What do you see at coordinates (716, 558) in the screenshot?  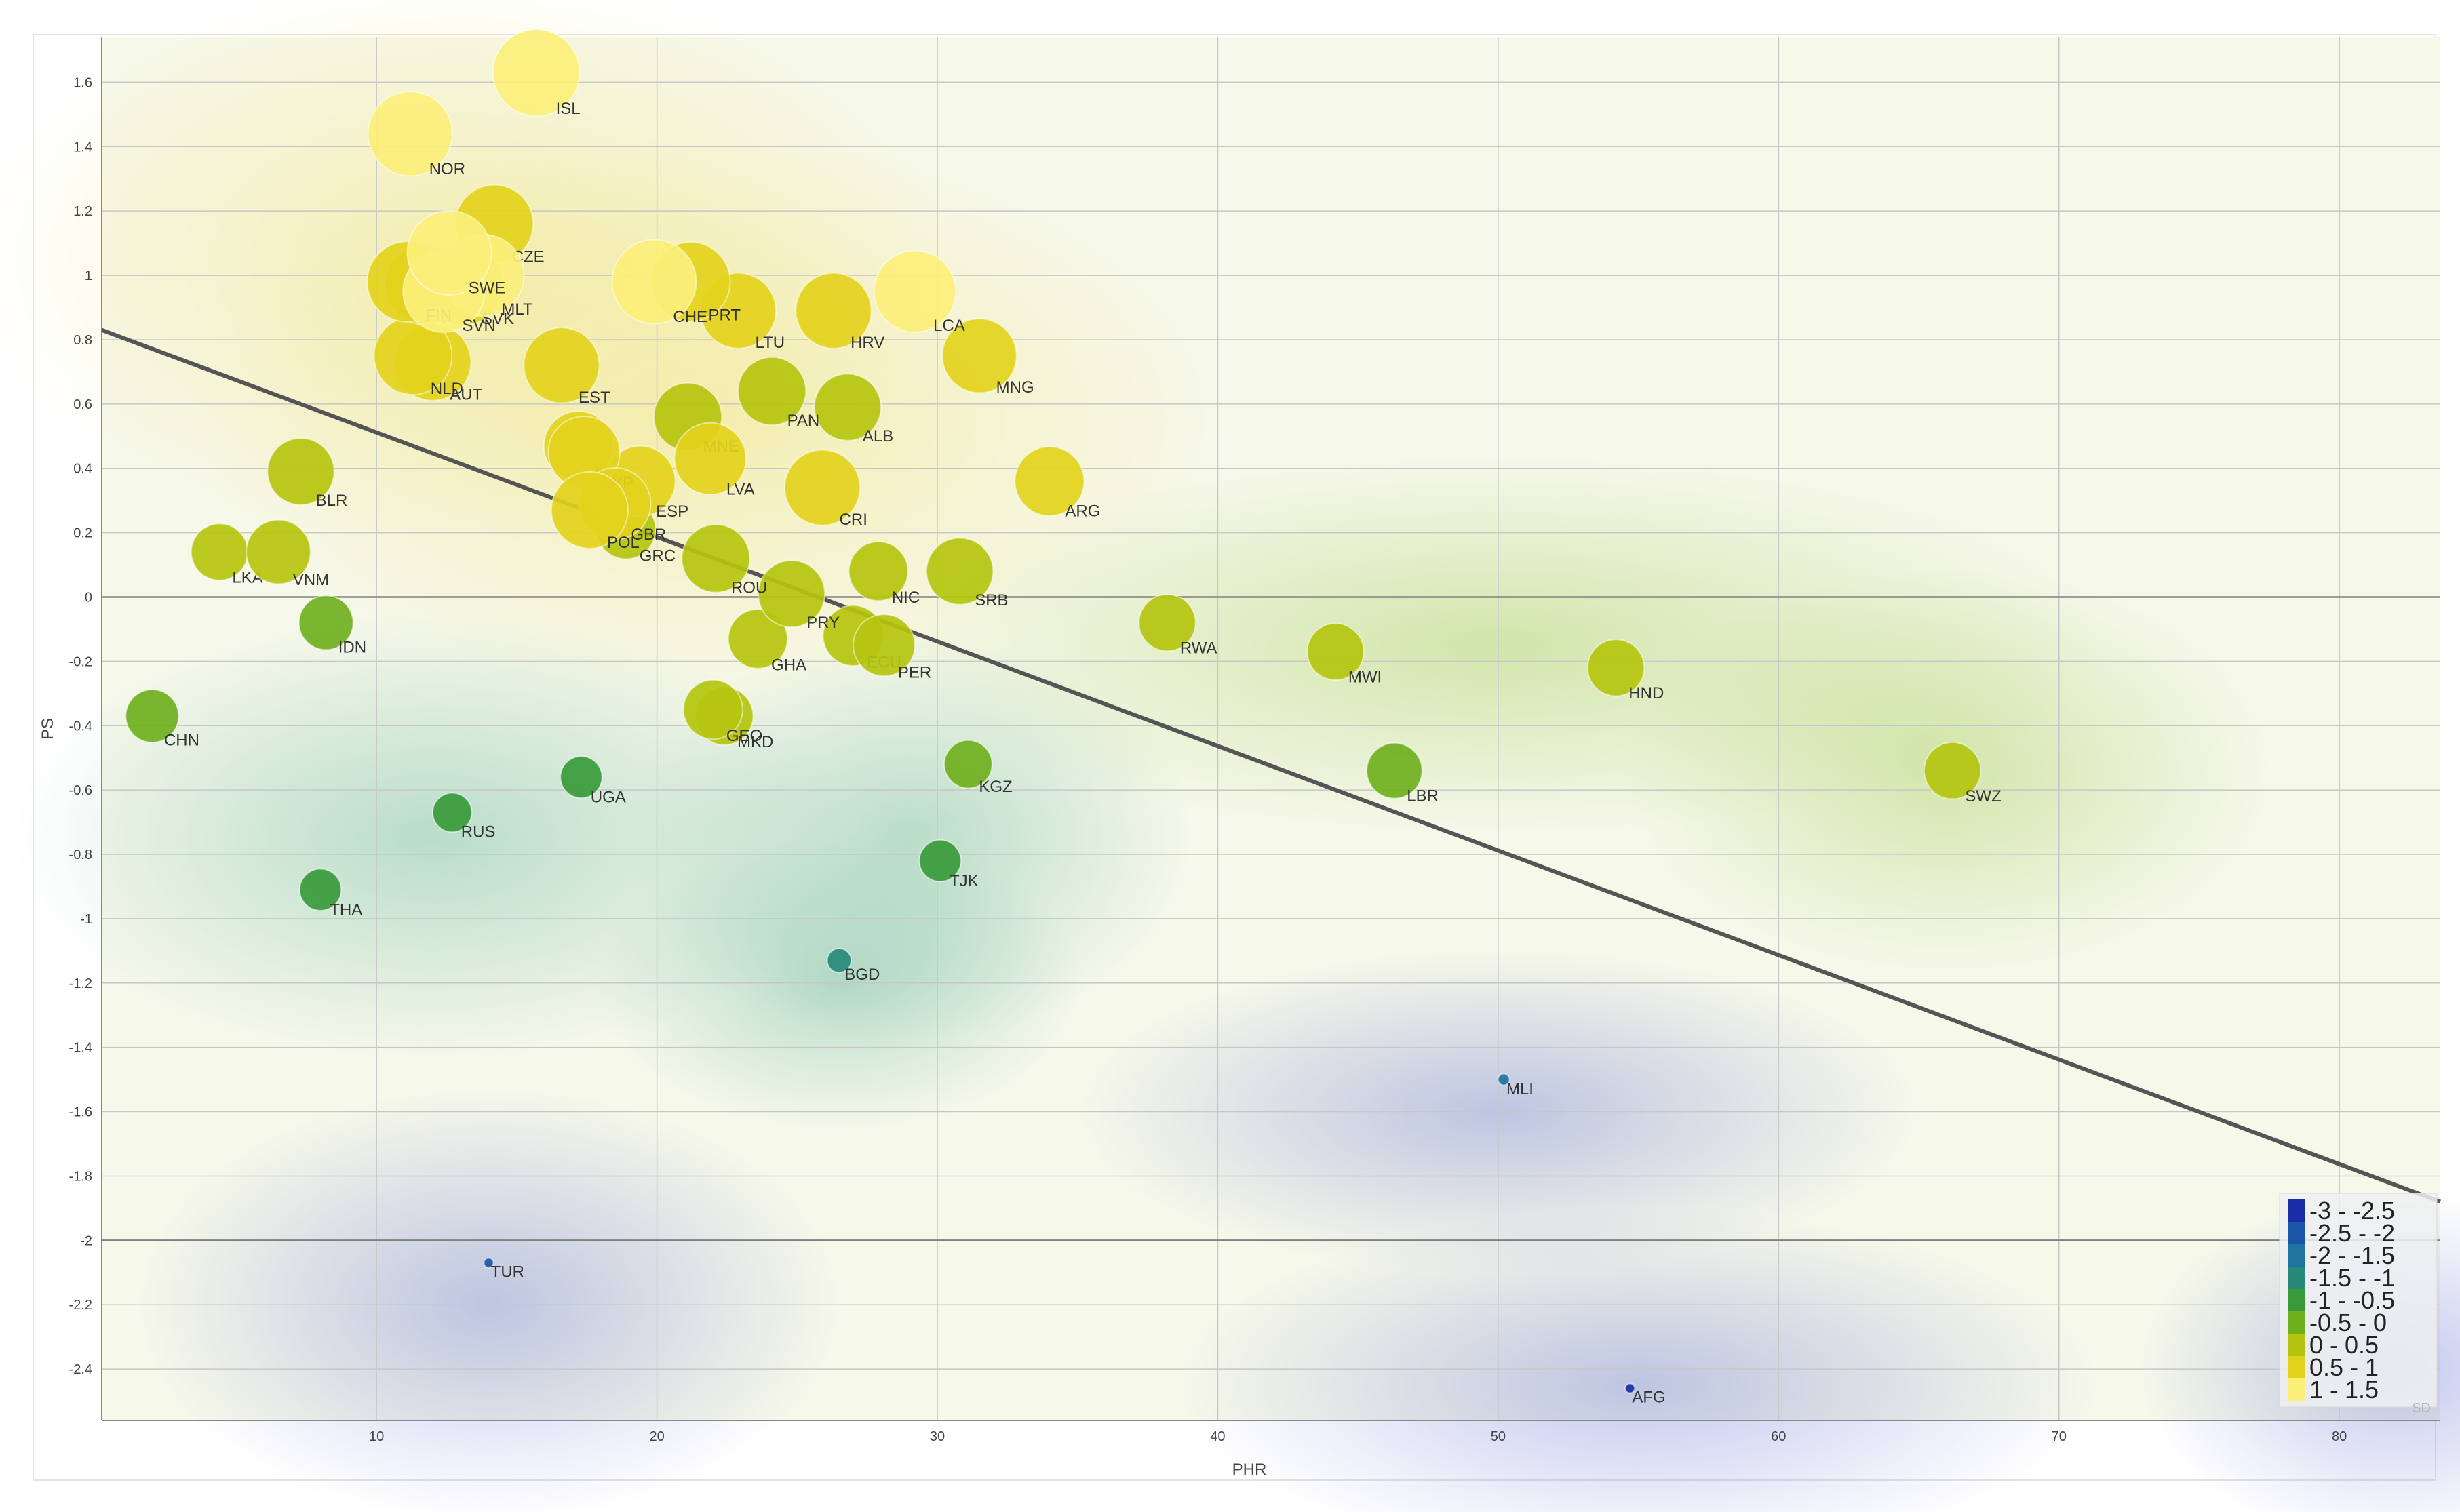 I see `data-point-rou` at bounding box center [716, 558].